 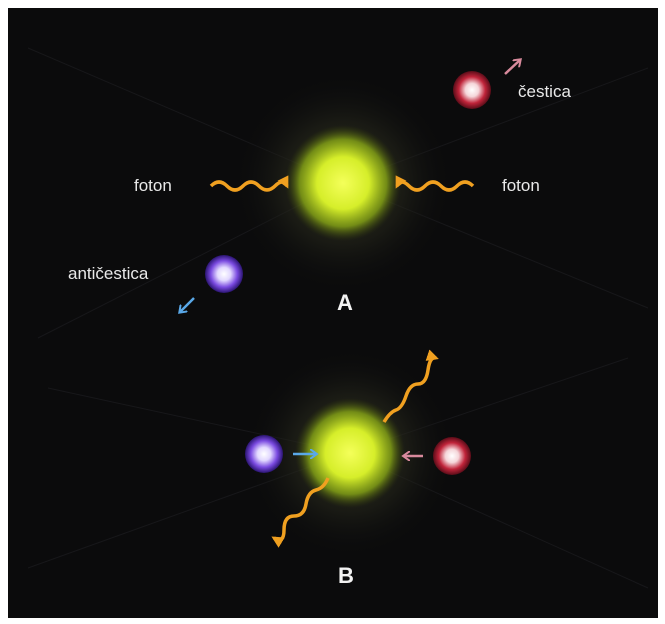 What do you see at coordinates (346, 575) in the screenshot?
I see `stage-b-label: B` at bounding box center [346, 575].